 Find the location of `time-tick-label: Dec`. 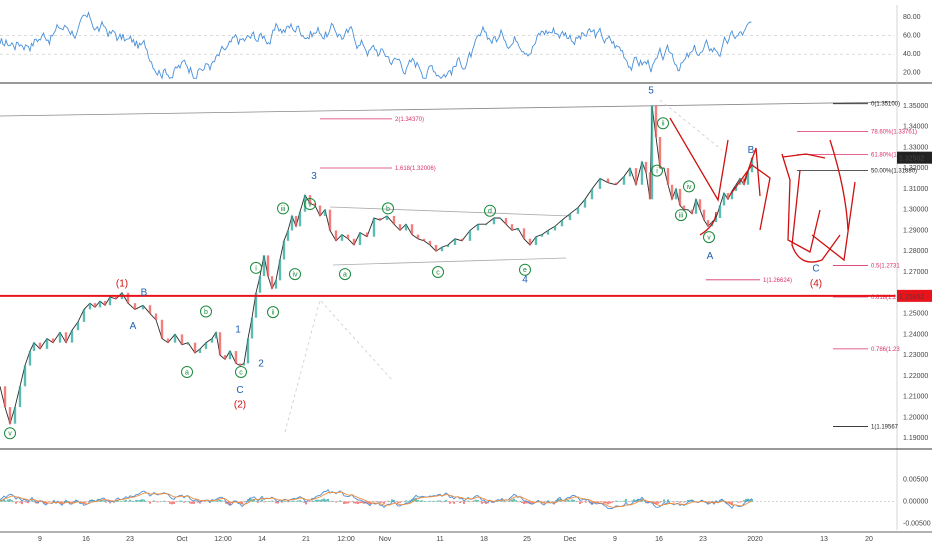

time-tick-label: Dec is located at coordinates (570, 539).